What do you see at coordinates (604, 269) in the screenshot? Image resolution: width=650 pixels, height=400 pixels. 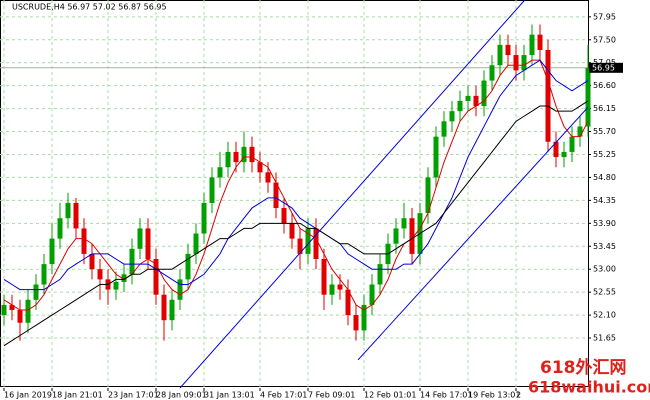 I see `y-tick-label: 53.00` at bounding box center [604, 269].